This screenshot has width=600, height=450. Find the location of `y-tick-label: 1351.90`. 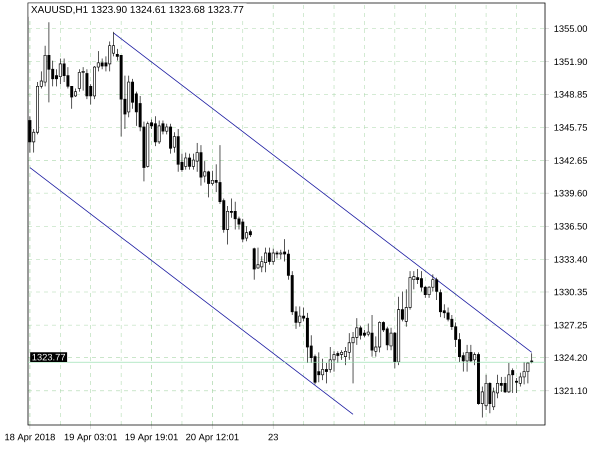

y-tick-label: 1351.90 is located at coordinates (571, 62).